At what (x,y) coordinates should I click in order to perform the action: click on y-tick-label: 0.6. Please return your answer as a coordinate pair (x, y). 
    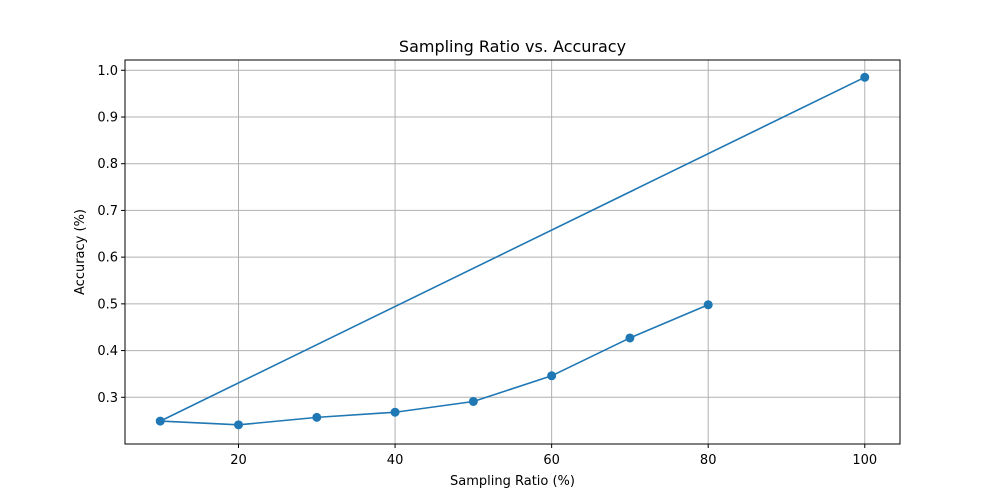
    Looking at the image, I should click on (107, 258).